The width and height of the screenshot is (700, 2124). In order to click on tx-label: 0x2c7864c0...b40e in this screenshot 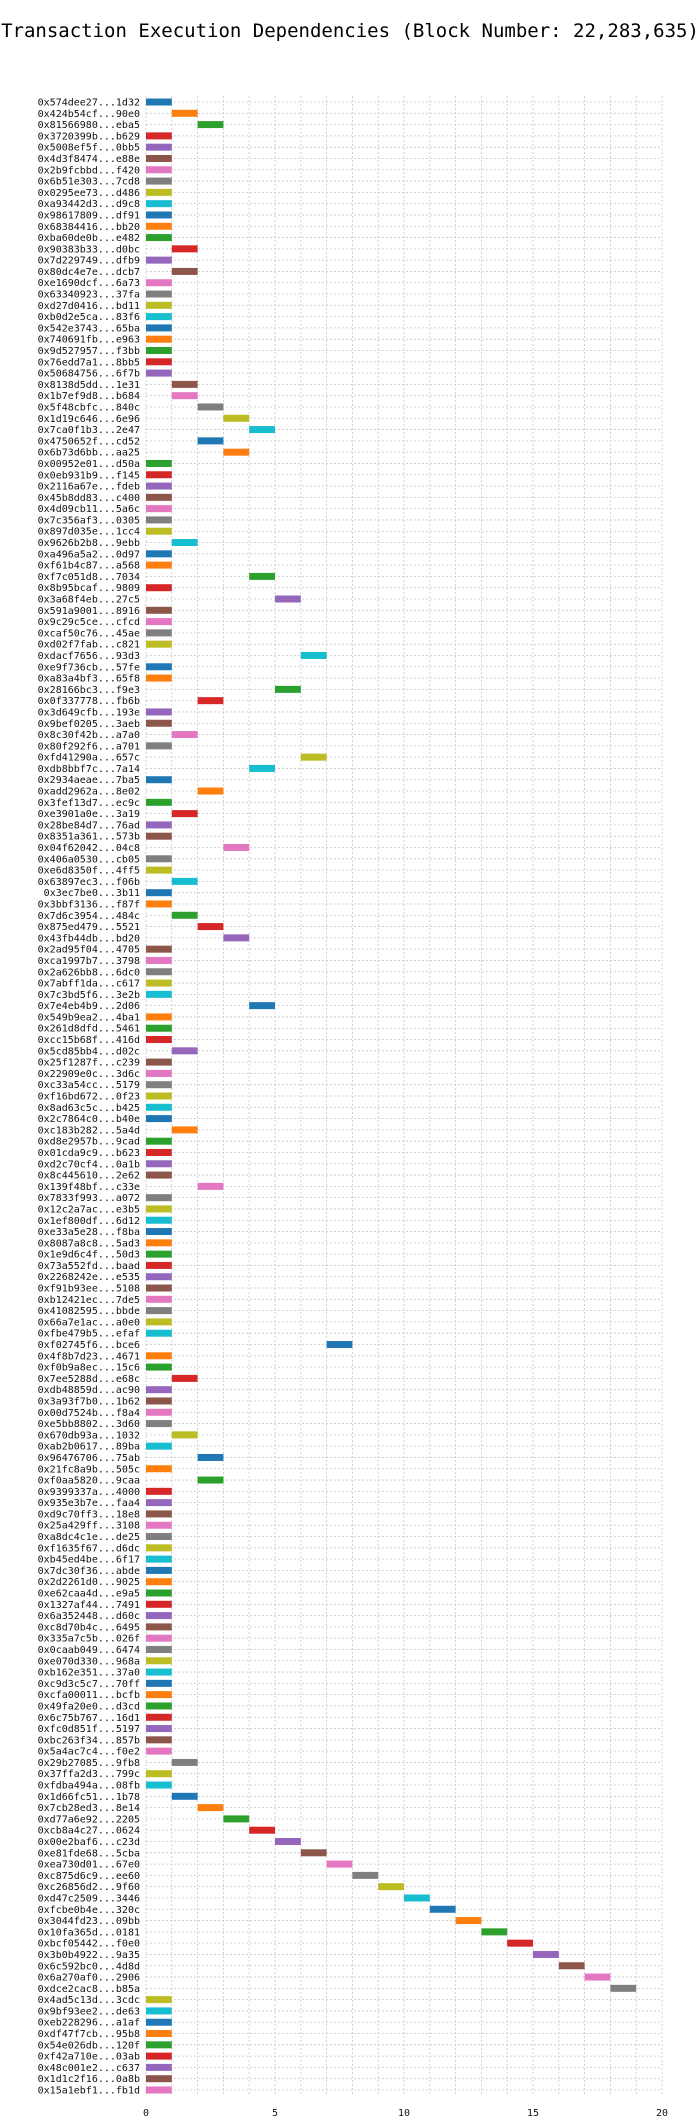, I will do `click(89, 1119)`.